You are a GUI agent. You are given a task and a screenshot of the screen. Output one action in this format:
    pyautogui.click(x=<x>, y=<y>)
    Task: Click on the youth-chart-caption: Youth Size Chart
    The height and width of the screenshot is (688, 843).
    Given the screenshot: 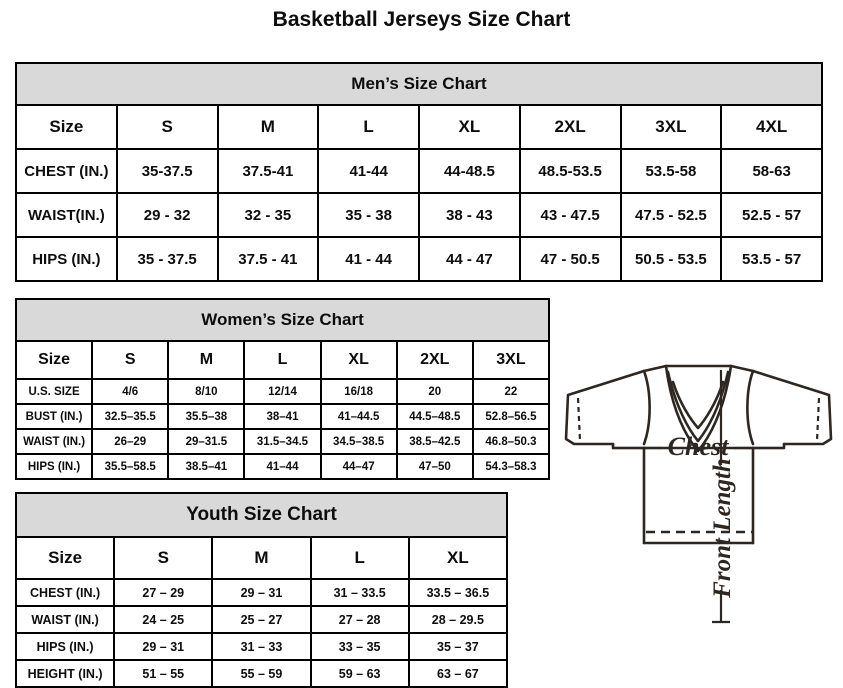 What is the action you would take?
    pyautogui.click(x=261, y=515)
    